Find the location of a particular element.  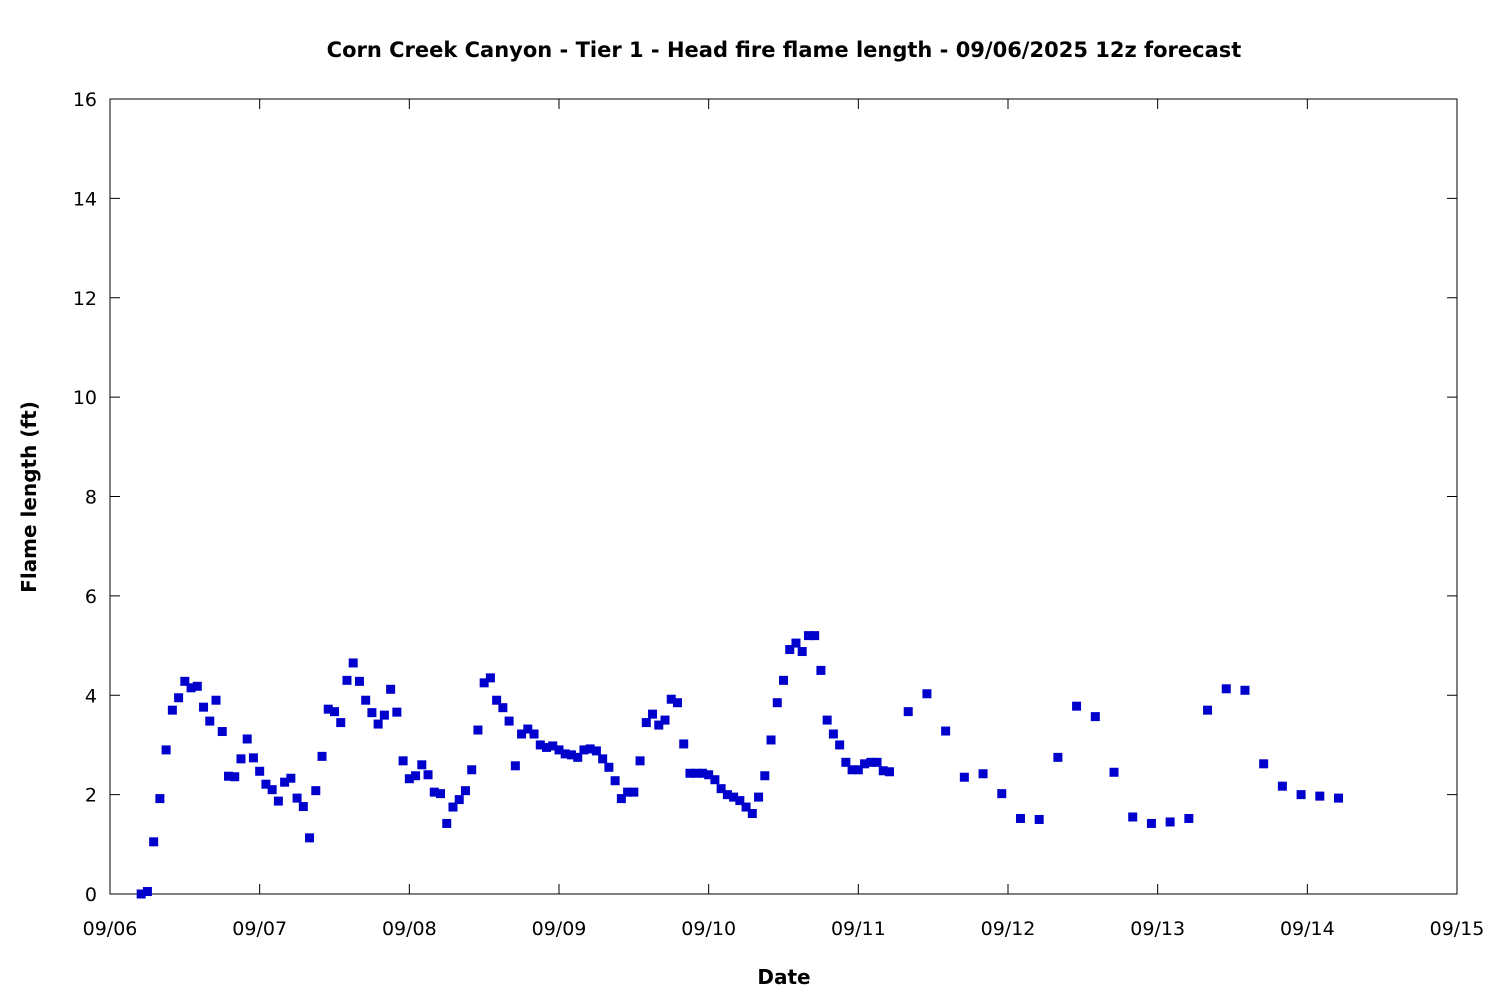

y-tick-labels: 0 2 4 6 8 10 12 14 16 is located at coordinates (85, 497).